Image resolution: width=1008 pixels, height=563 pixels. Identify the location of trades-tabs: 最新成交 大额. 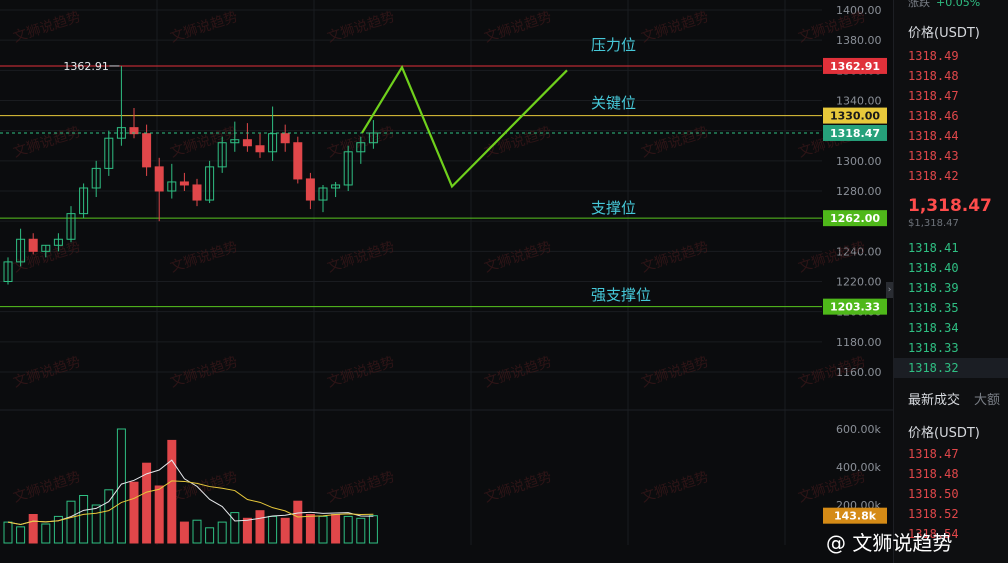
(954, 398).